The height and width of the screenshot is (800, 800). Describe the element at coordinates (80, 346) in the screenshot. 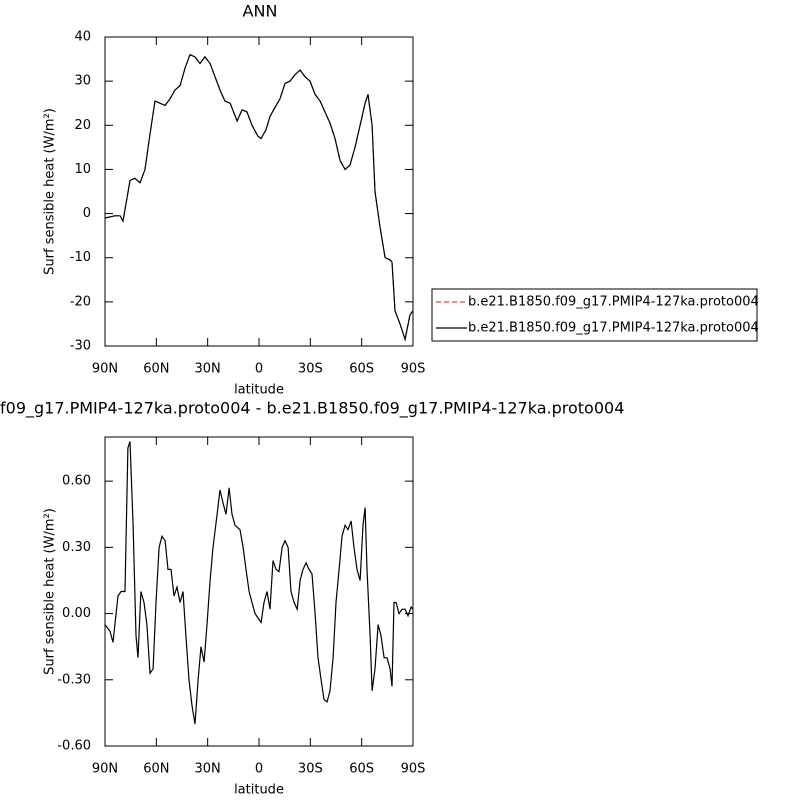

I see `y-tick-label: -30` at that location.